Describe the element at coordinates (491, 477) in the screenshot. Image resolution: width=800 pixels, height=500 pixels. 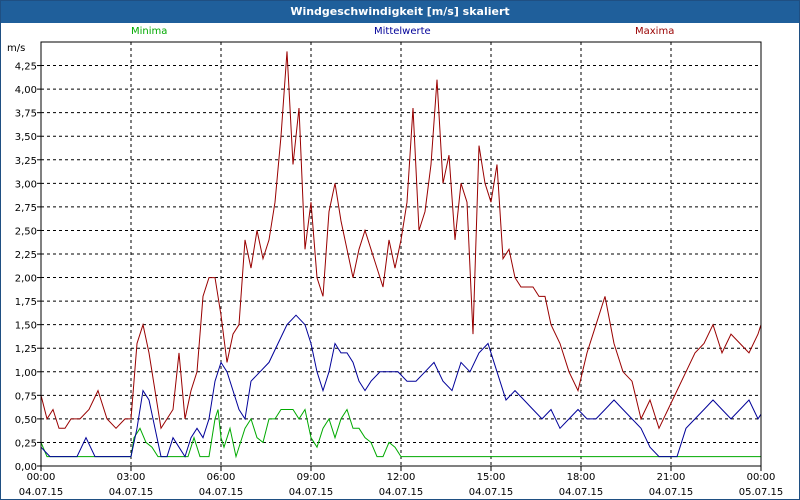
I see `x-tick-time: 15:00` at that location.